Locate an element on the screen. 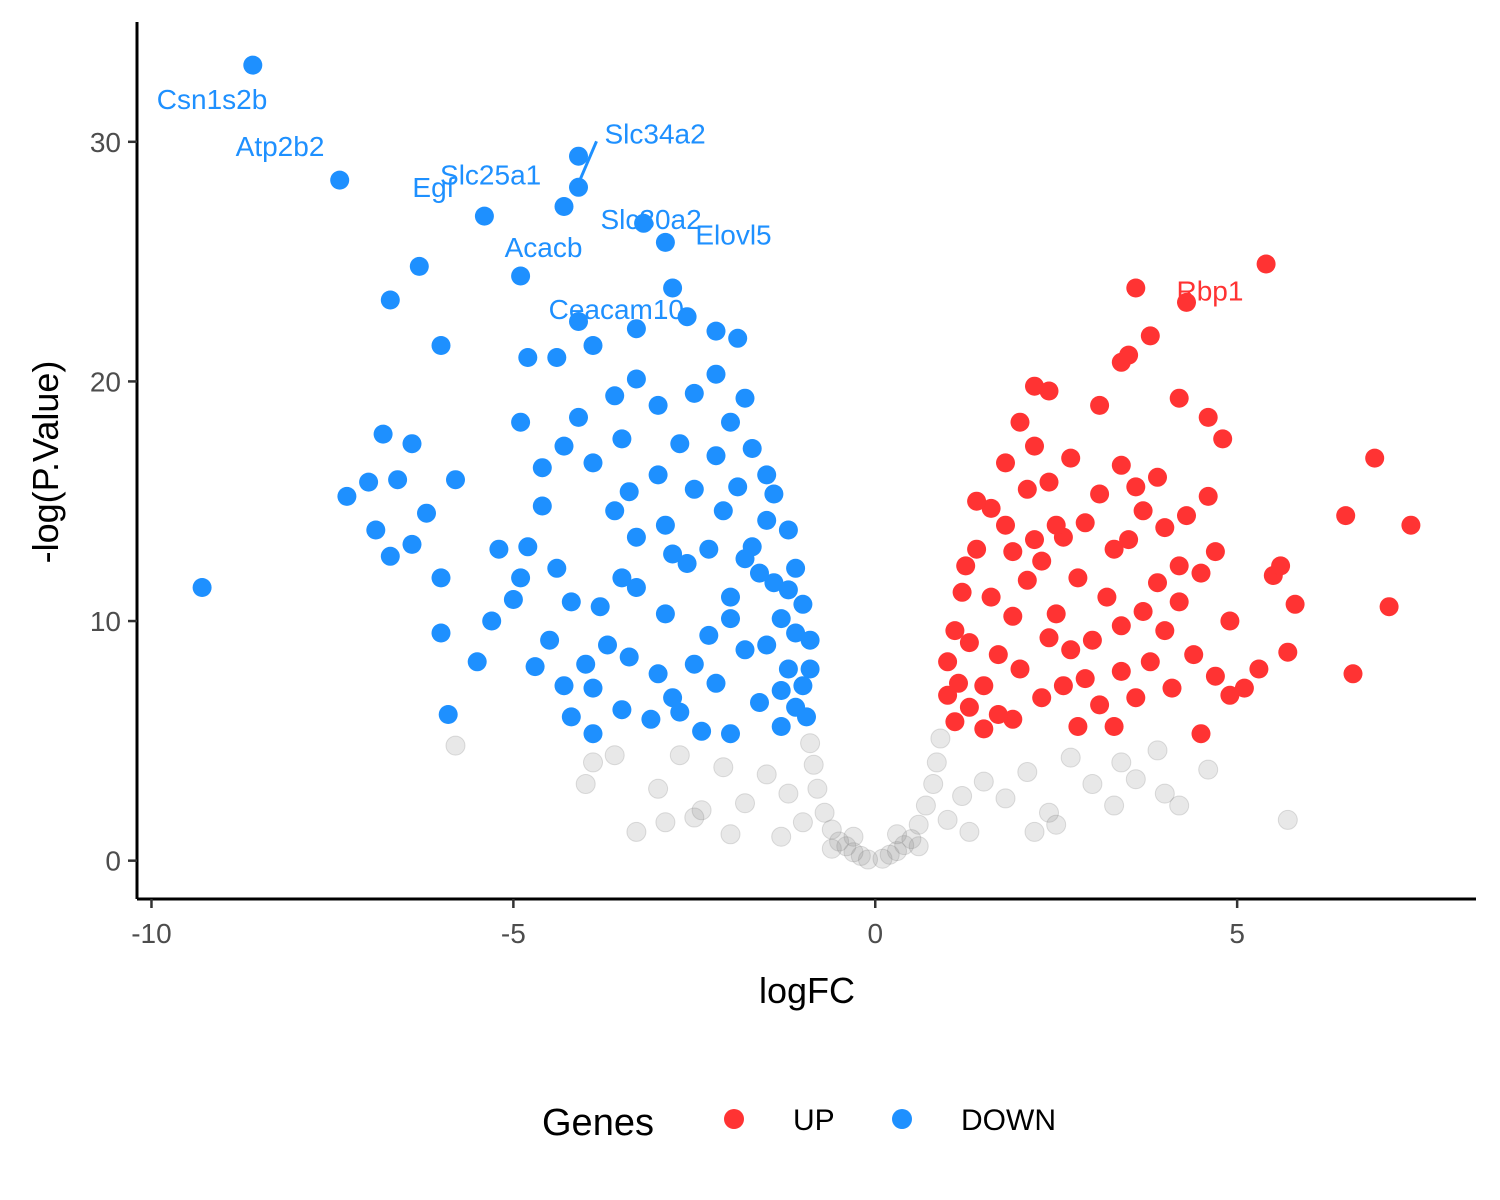  label-leader-line is located at coordinates (587, 162).